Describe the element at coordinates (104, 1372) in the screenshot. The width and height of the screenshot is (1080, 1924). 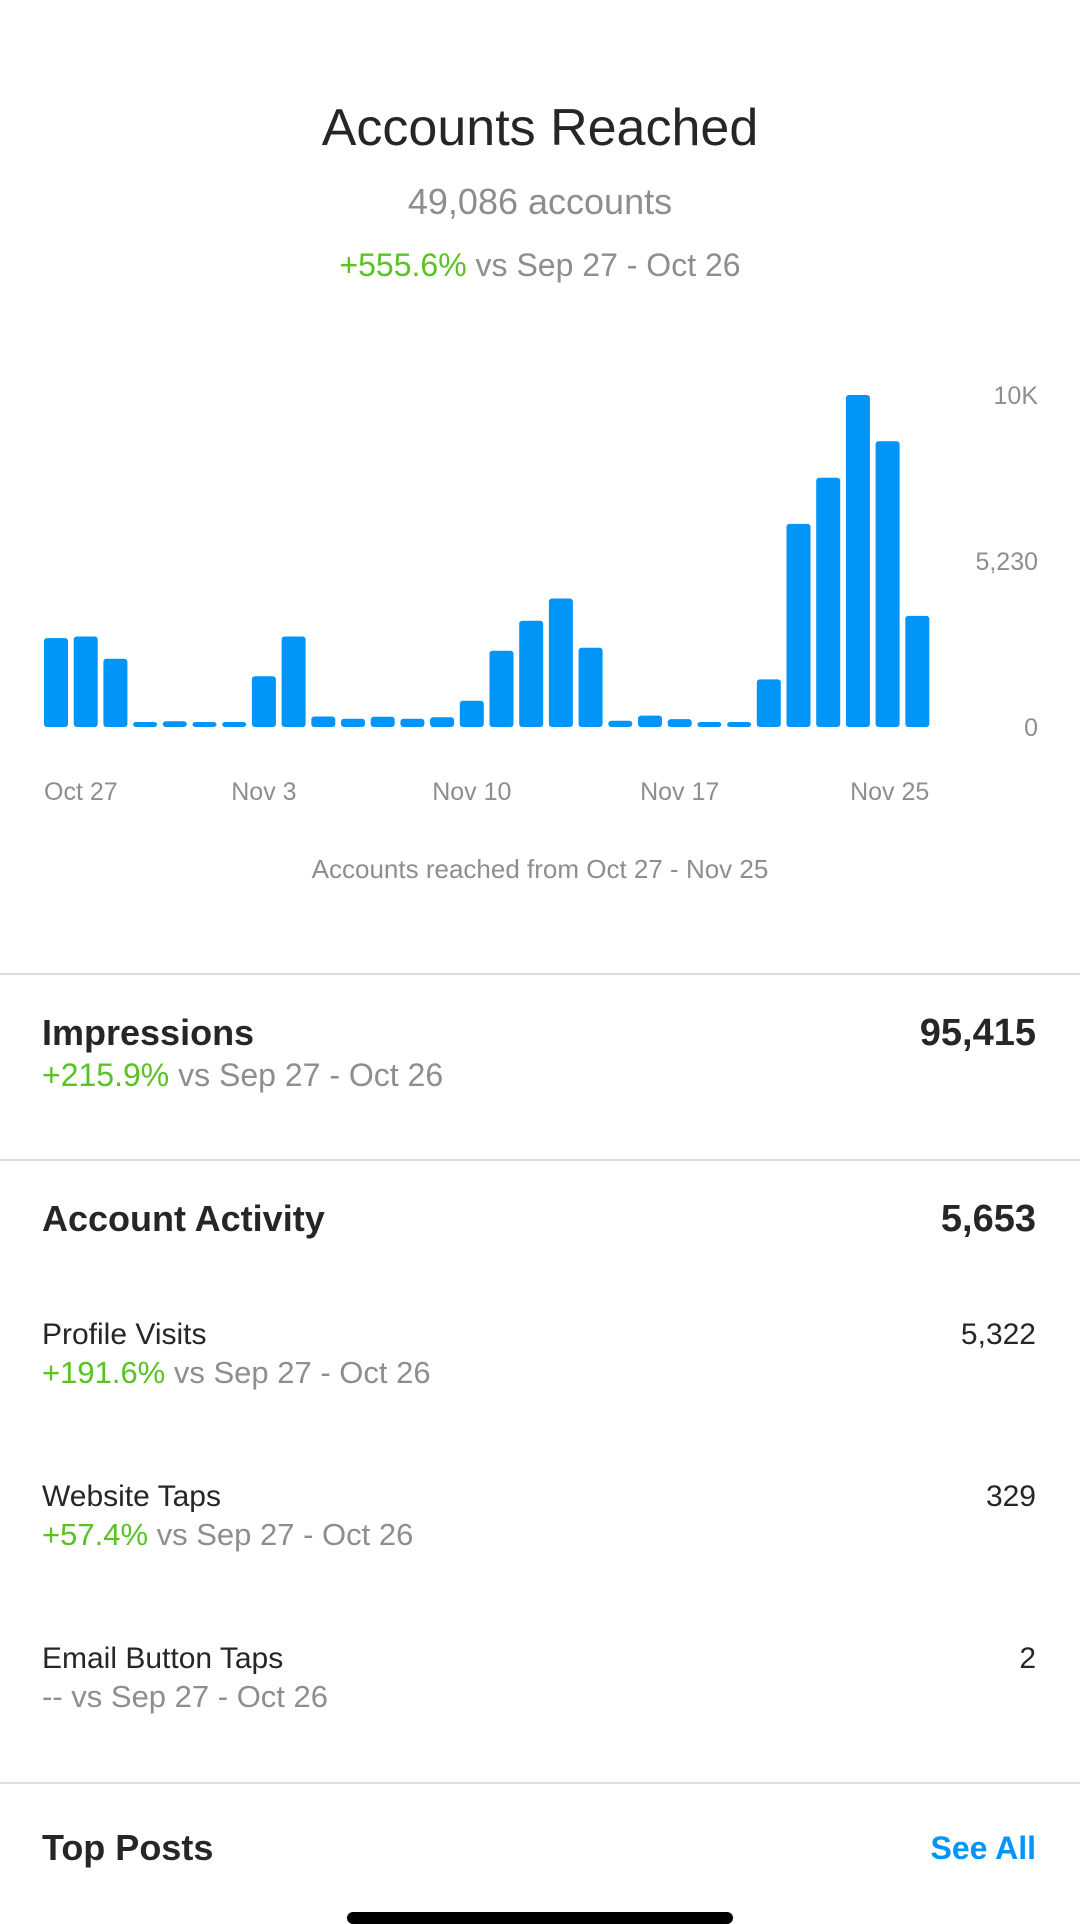
I see `profile-visits-change-percent: +191.6%` at that location.